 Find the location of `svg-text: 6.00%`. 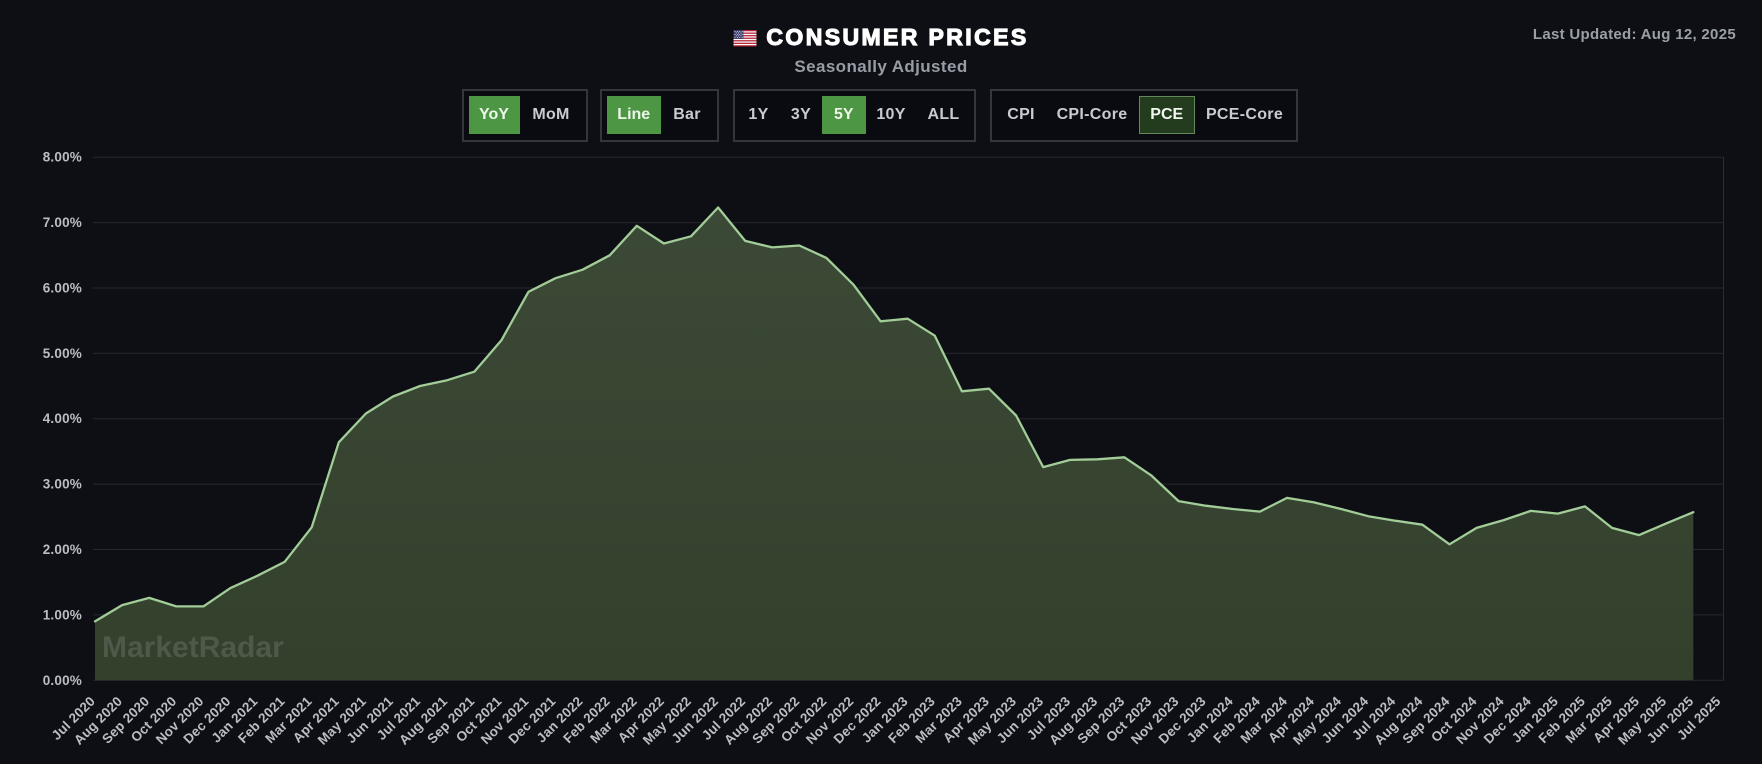

svg-text: 6.00% is located at coordinates (62, 288).